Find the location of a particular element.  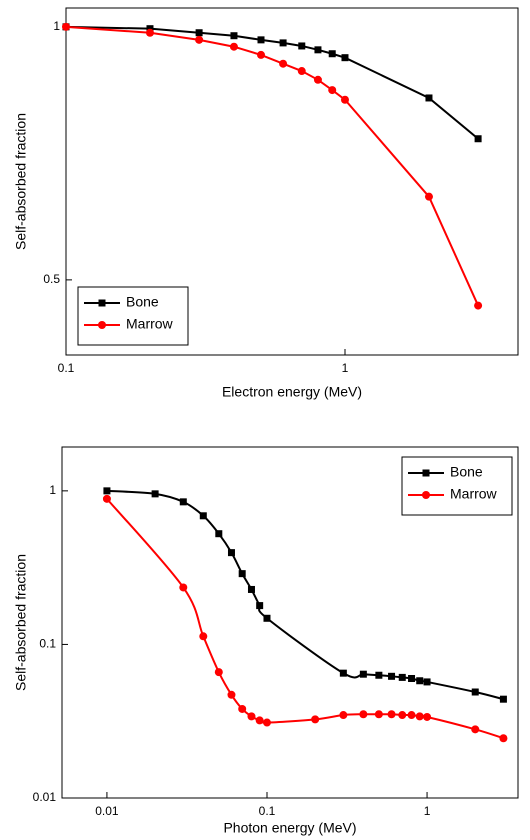

y-tick-label: 0.01 is located at coordinates (45, 797).